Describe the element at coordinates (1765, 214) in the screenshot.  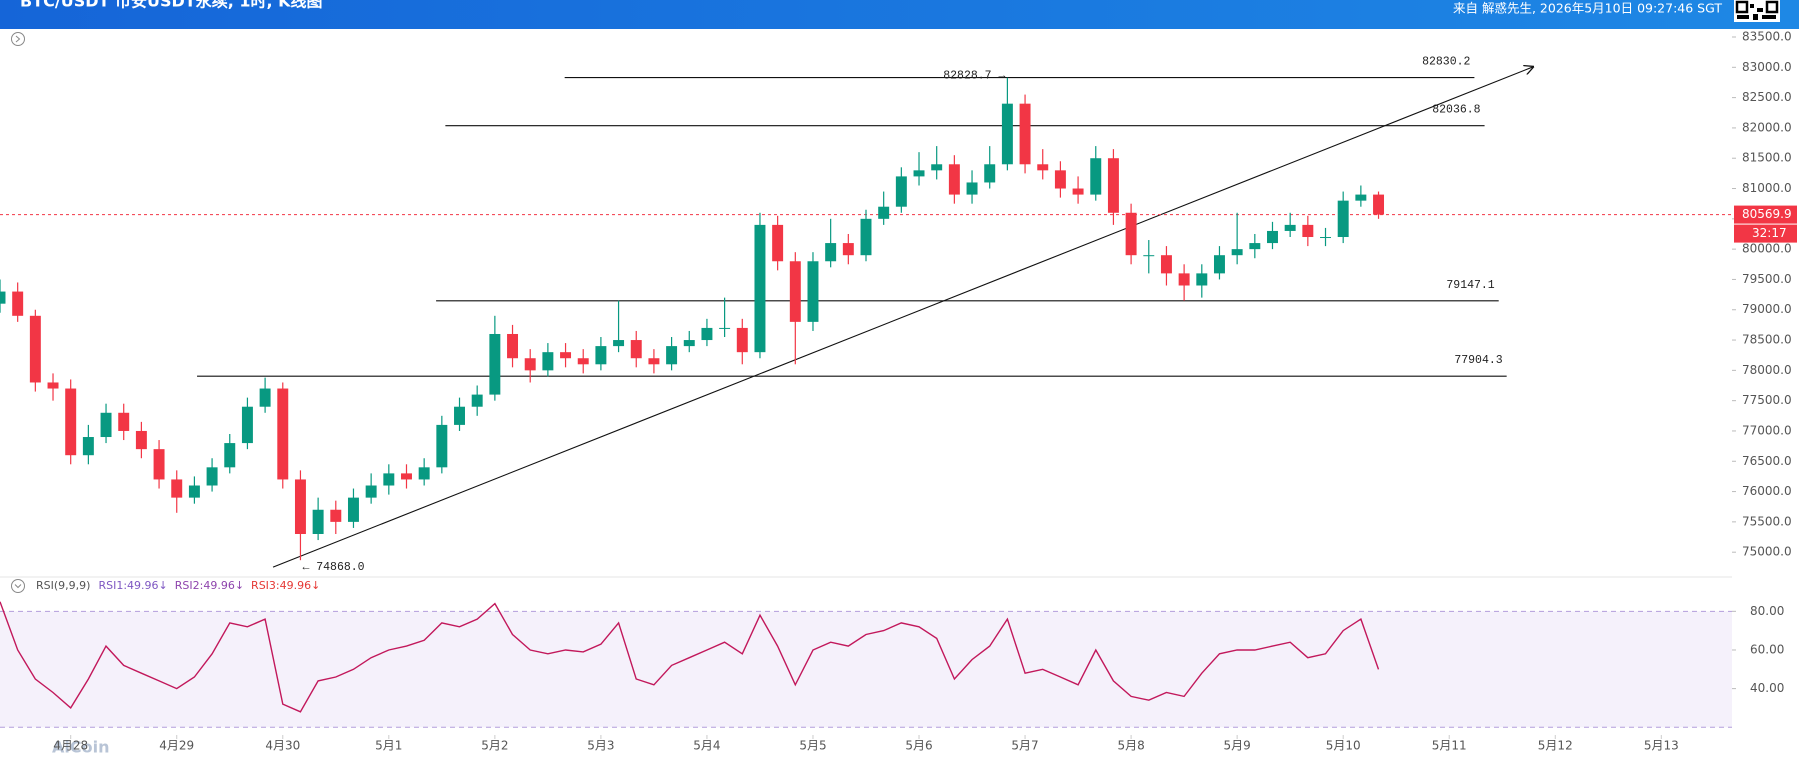
I see `last-price-box` at that location.